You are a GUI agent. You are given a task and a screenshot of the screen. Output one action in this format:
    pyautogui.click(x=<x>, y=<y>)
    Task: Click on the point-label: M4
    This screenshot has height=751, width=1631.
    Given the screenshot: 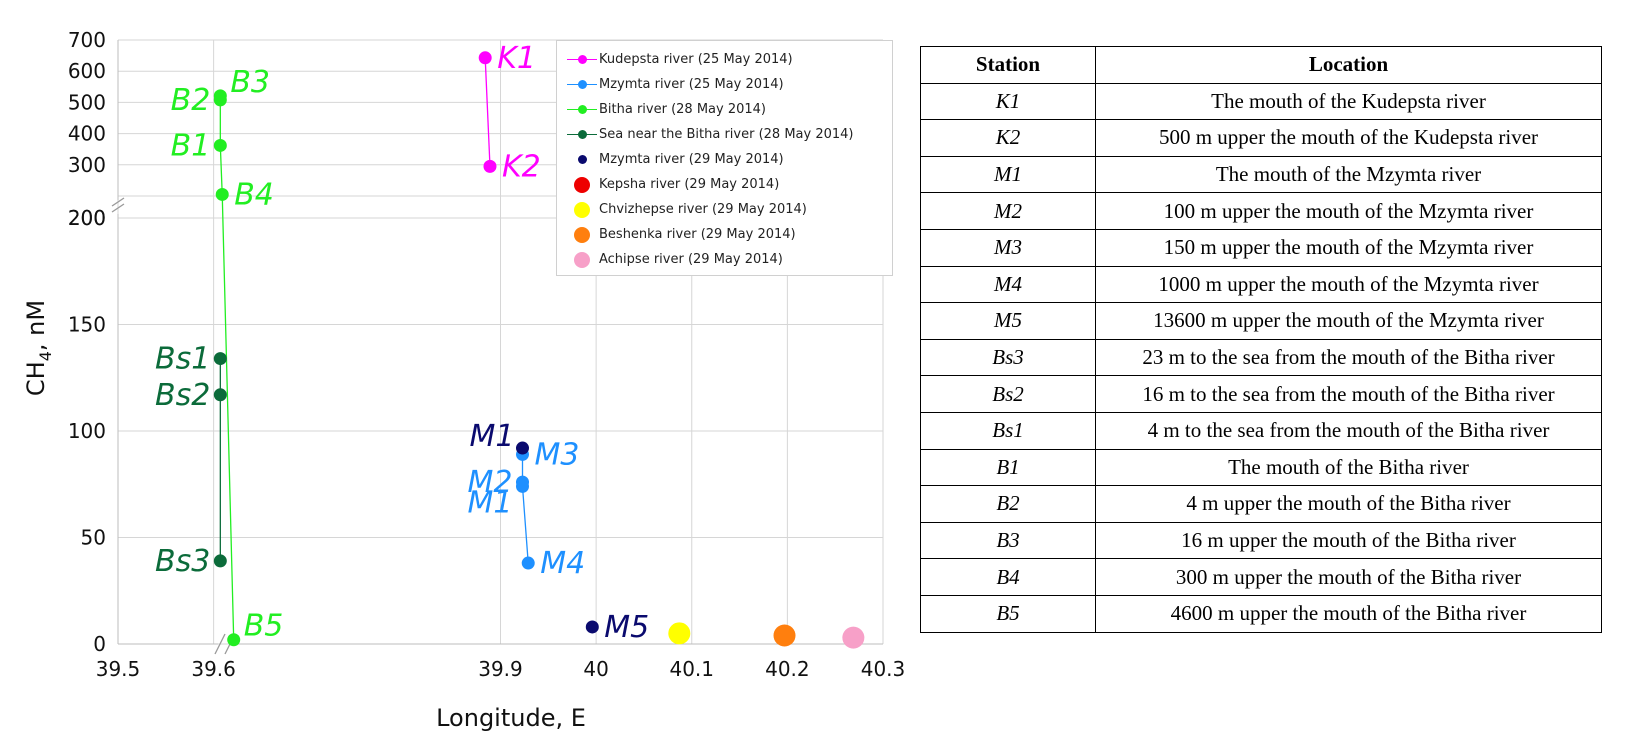 What is the action you would take?
    pyautogui.click(x=562, y=563)
    